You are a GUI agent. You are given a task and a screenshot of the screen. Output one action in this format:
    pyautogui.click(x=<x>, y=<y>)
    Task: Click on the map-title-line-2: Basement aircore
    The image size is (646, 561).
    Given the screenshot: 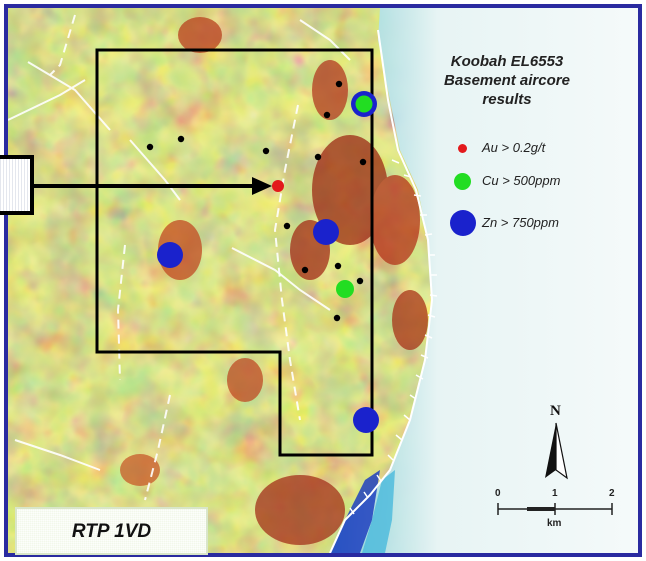 What is the action you would take?
    pyautogui.click(x=507, y=80)
    